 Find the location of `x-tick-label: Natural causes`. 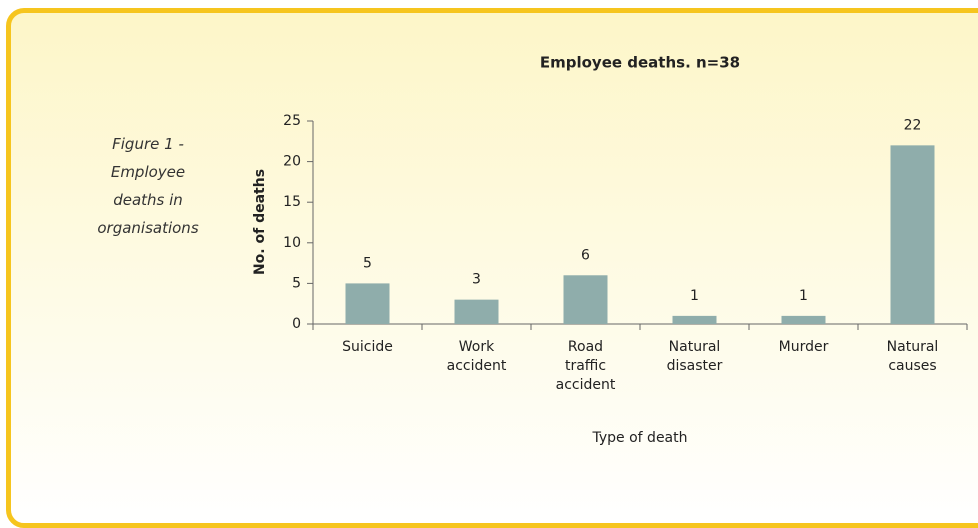

x-tick-label: Natural causes is located at coordinates (912, 356).